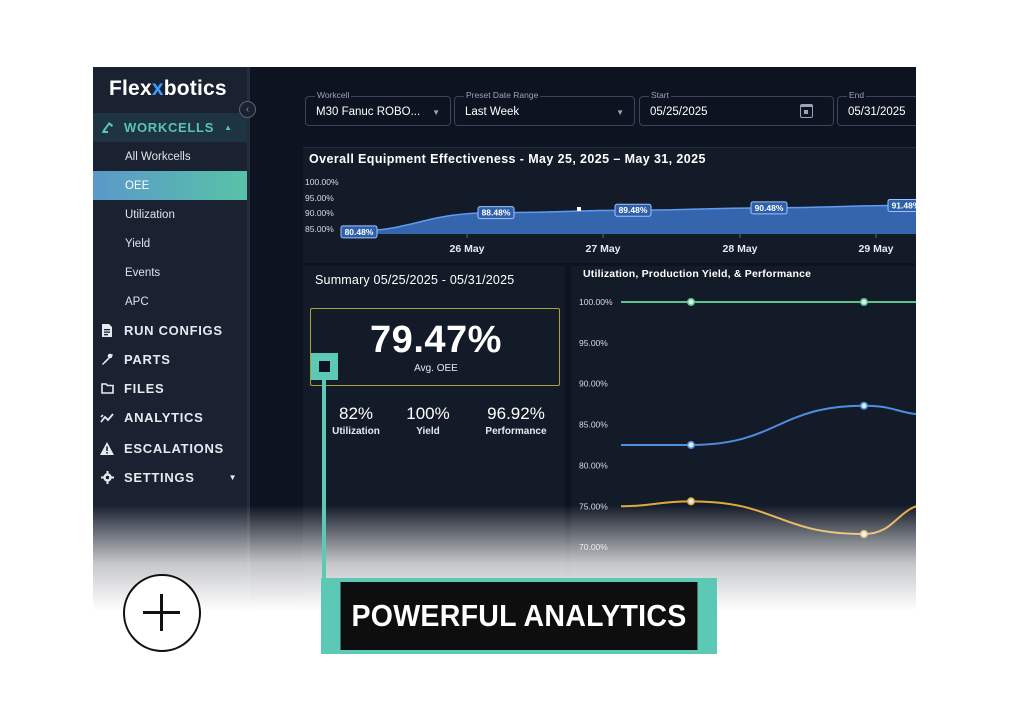 Image resolution: width=1017 pixels, height=726 pixels. What do you see at coordinates (324, 366) in the screenshot?
I see `callout-marker` at bounding box center [324, 366].